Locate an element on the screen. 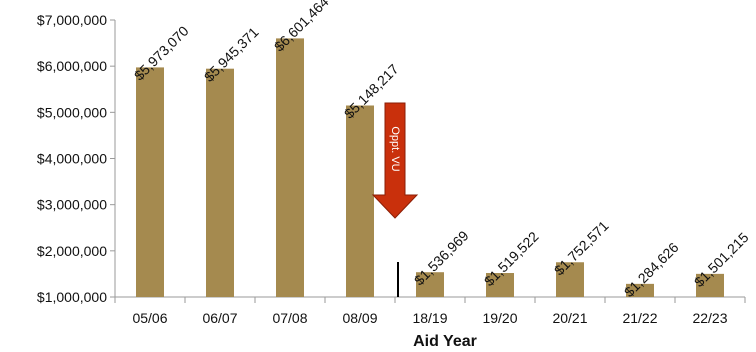 Image resolution: width=756 pixels, height=352 pixels. x-tick-label: 05/06 is located at coordinates (149, 318).